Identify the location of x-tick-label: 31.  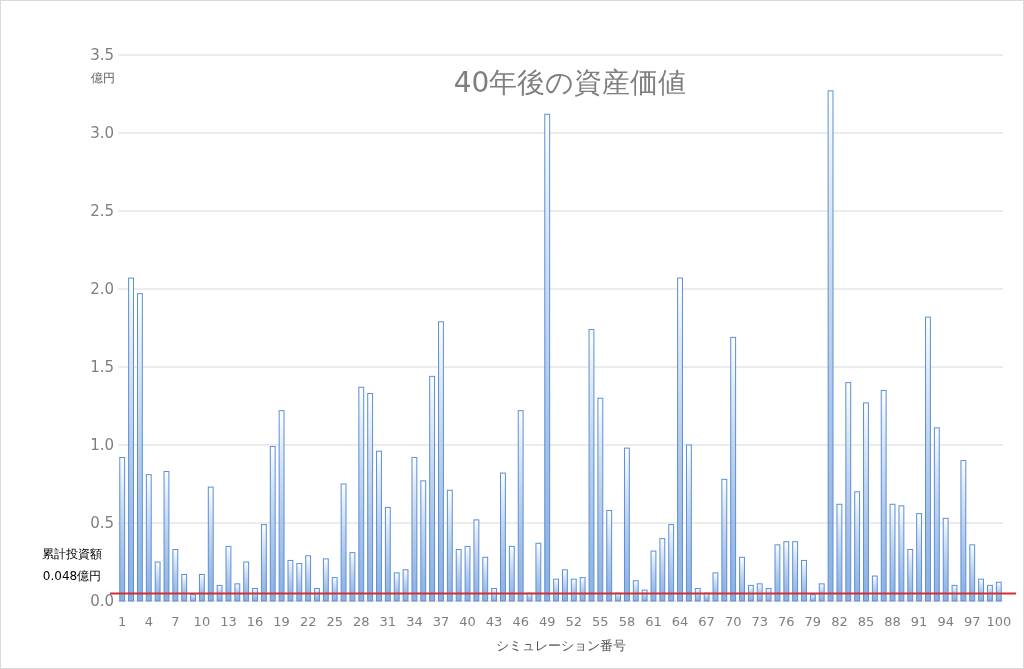
(388, 621).